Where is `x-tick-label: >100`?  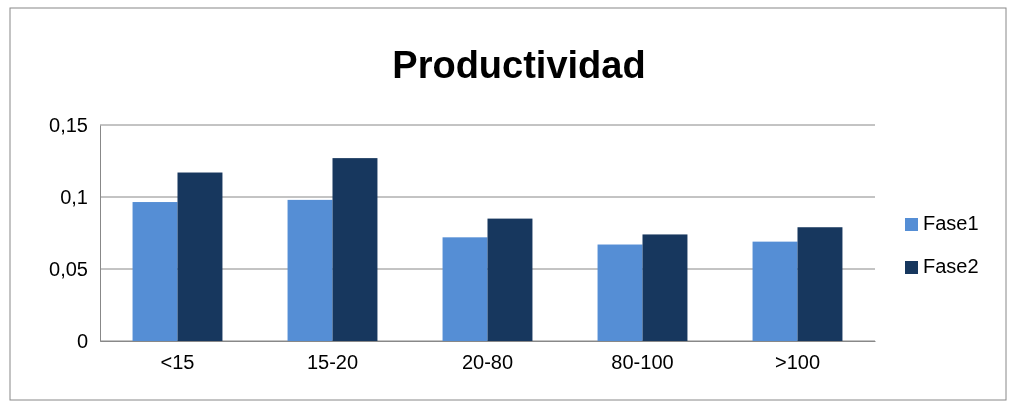 x-tick-label: >100 is located at coordinates (797, 362).